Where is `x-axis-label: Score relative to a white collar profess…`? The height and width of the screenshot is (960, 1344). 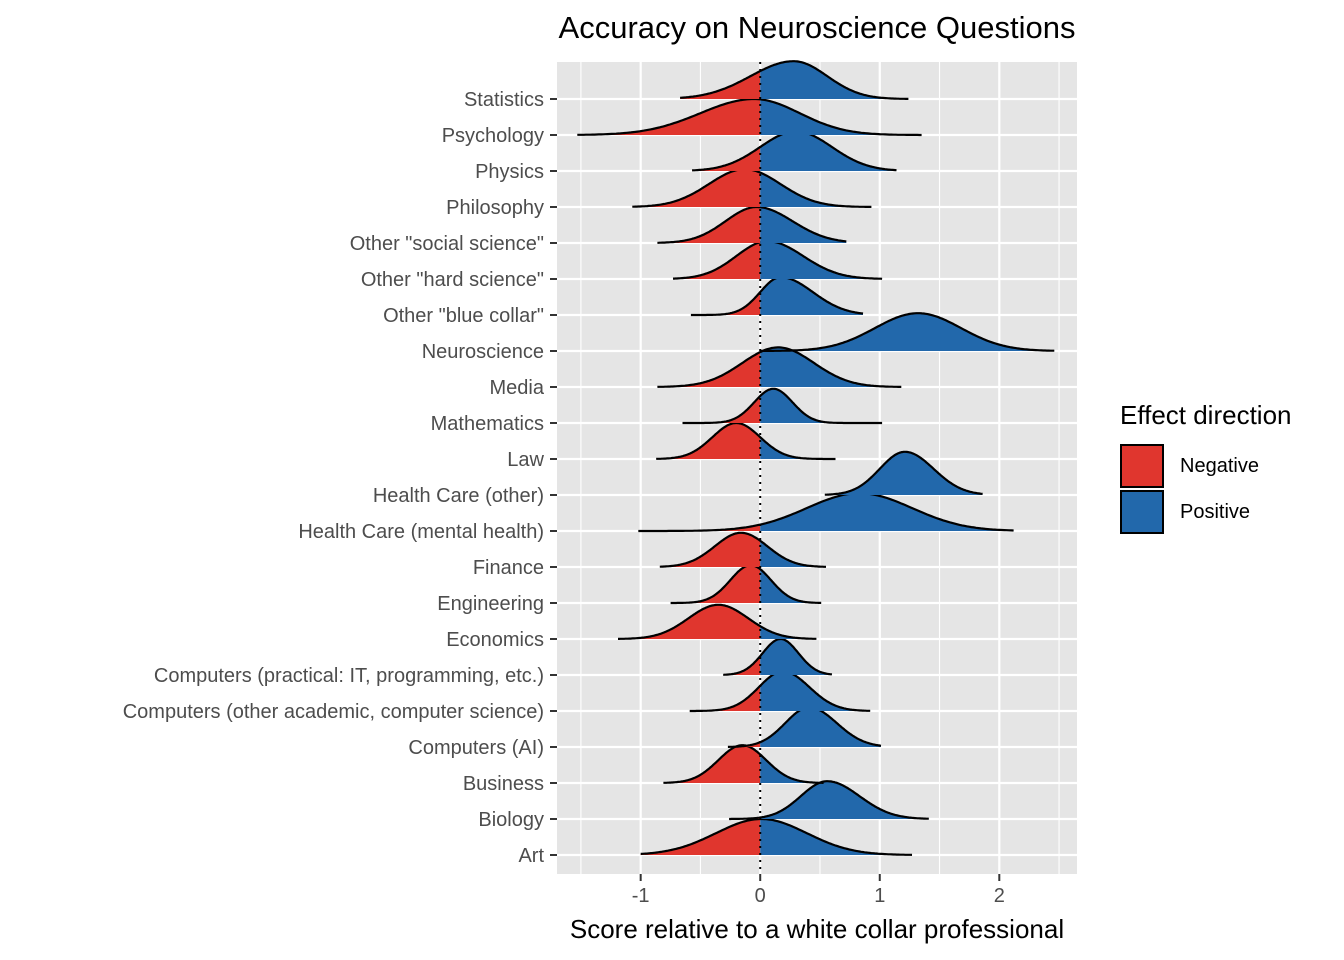 x-axis-label: Score relative to a white collar profess… is located at coordinates (817, 929).